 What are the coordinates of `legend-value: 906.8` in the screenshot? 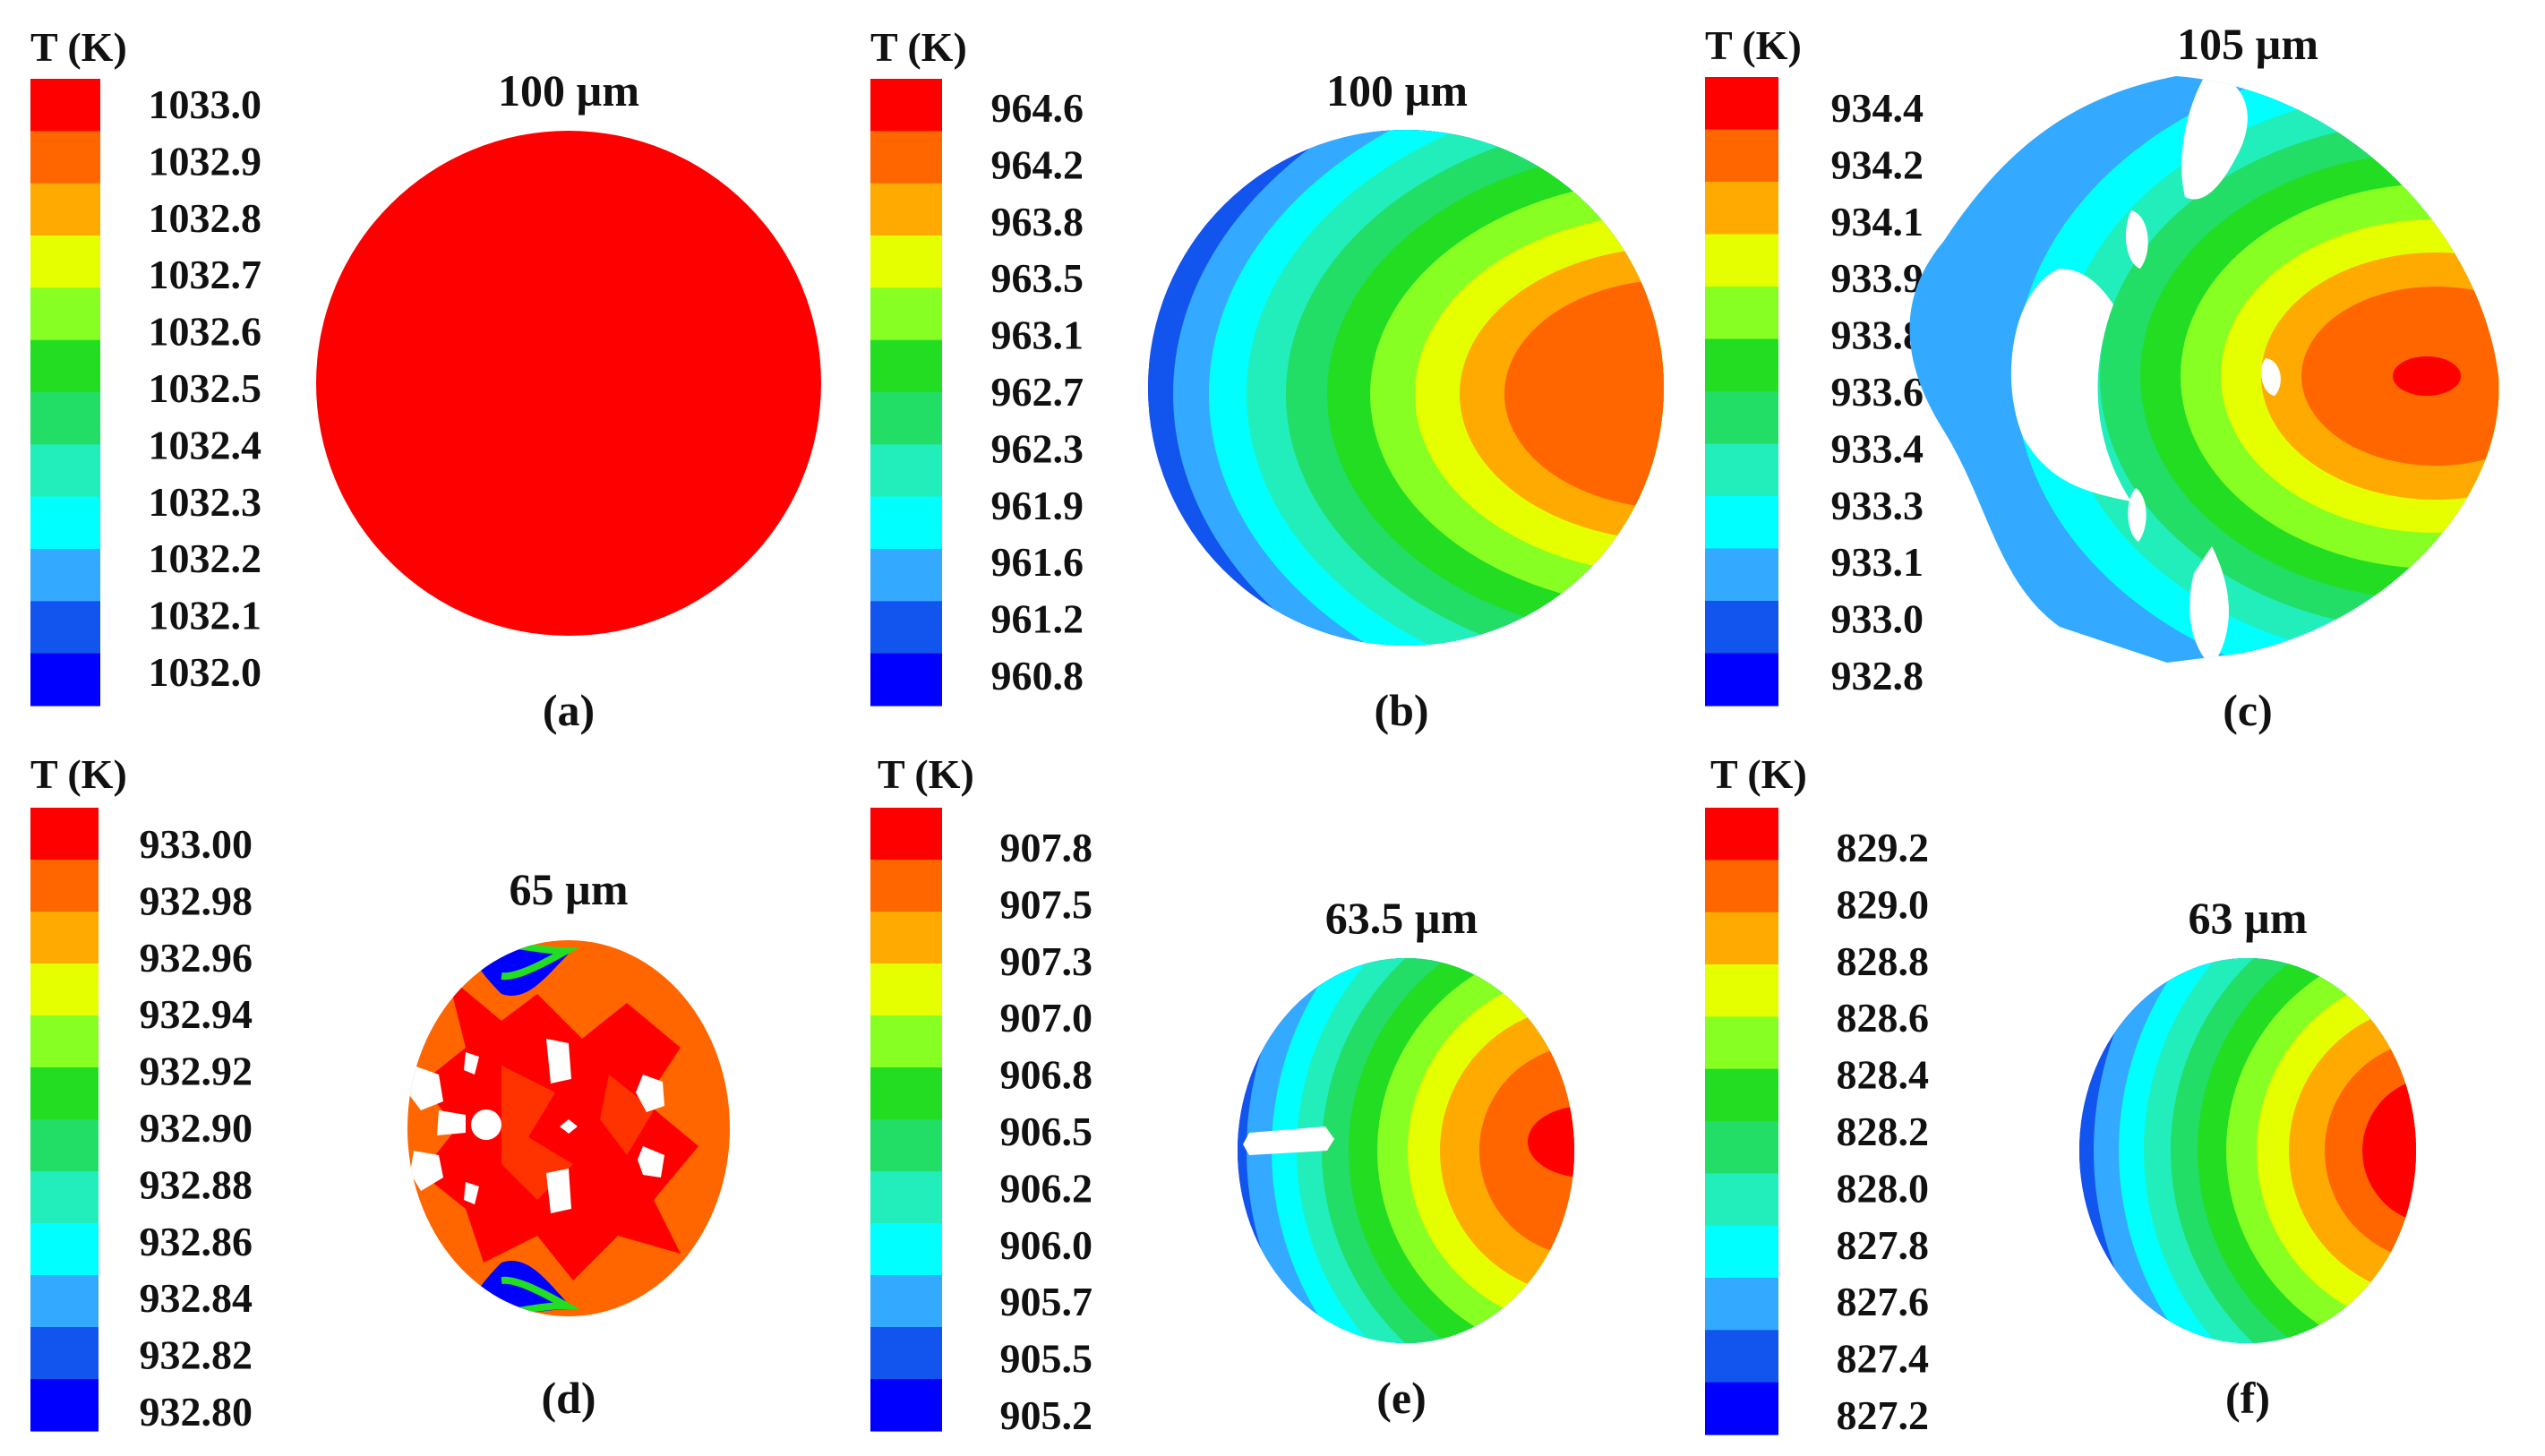 It's located at (1046, 1075).